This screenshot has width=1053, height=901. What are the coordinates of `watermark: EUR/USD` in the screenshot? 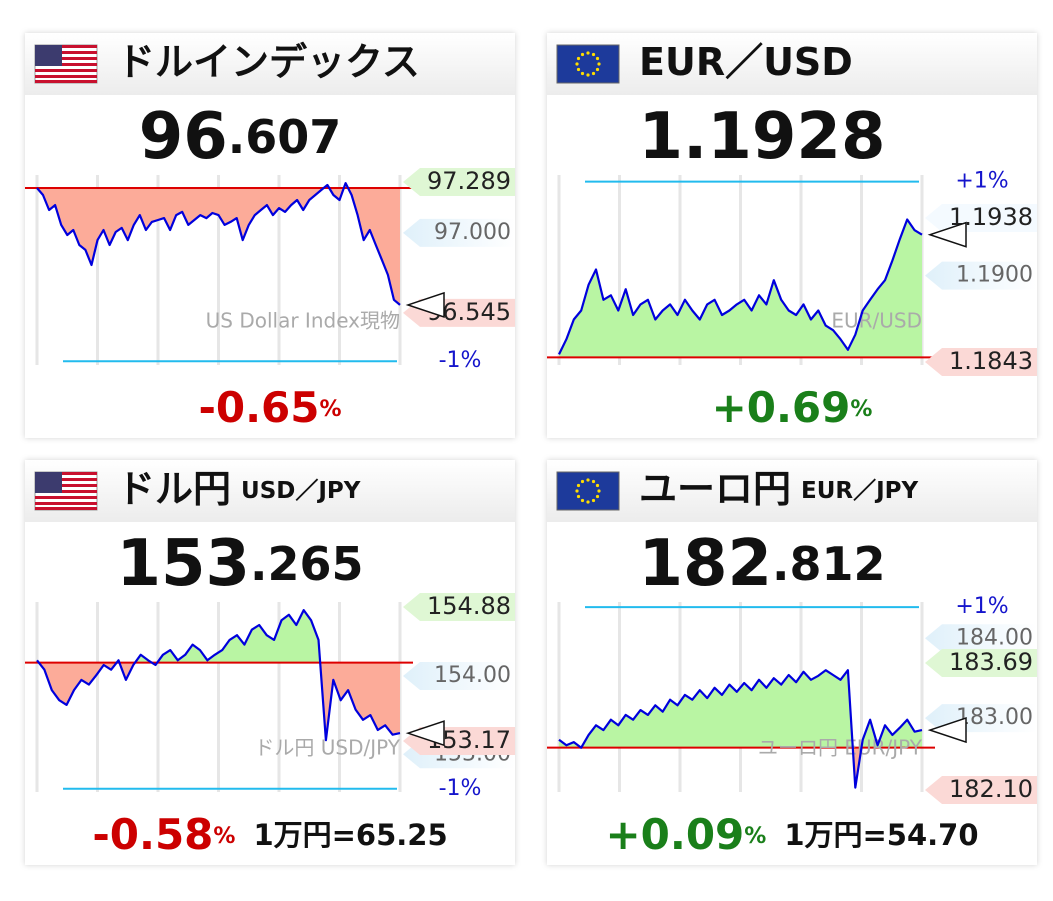 It's located at (876, 321).